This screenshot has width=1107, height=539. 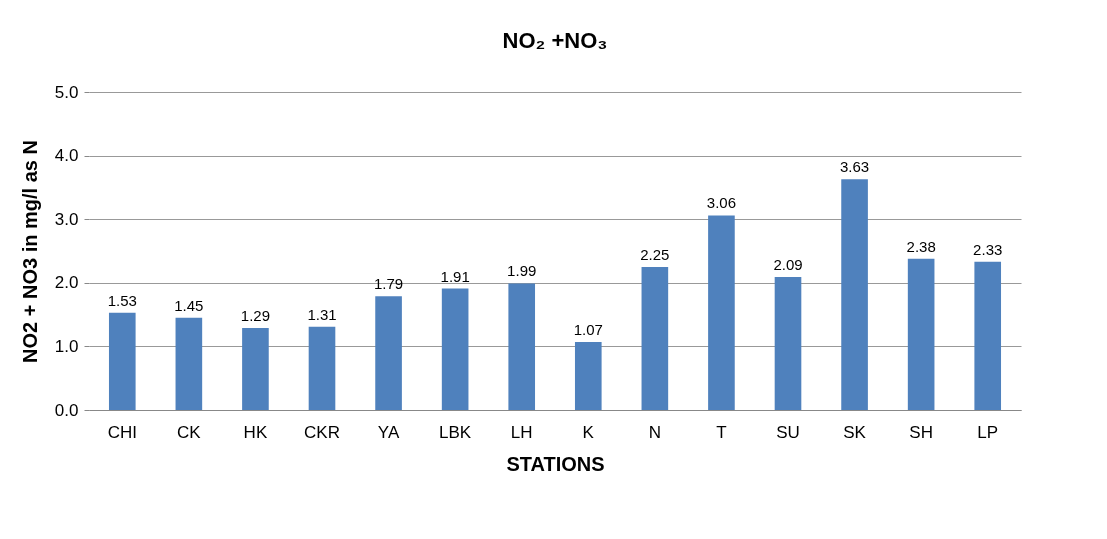 What do you see at coordinates (655, 254) in the screenshot?
I see `data-label: 2.25` at bounding box center [655, 254].